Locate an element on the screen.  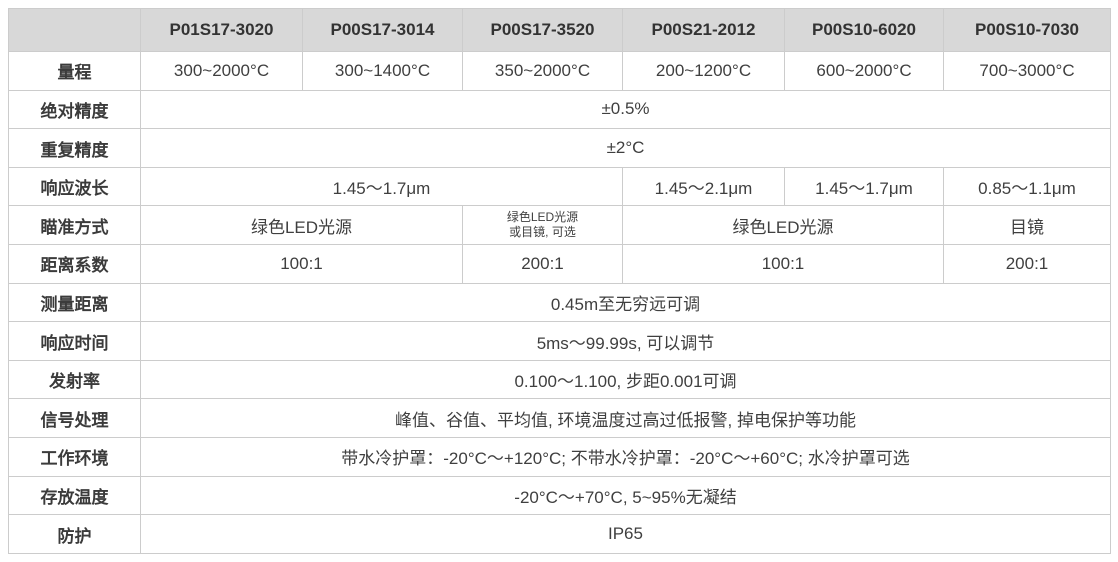
row-label: 工作环境 is located at coordinates (74, 457).